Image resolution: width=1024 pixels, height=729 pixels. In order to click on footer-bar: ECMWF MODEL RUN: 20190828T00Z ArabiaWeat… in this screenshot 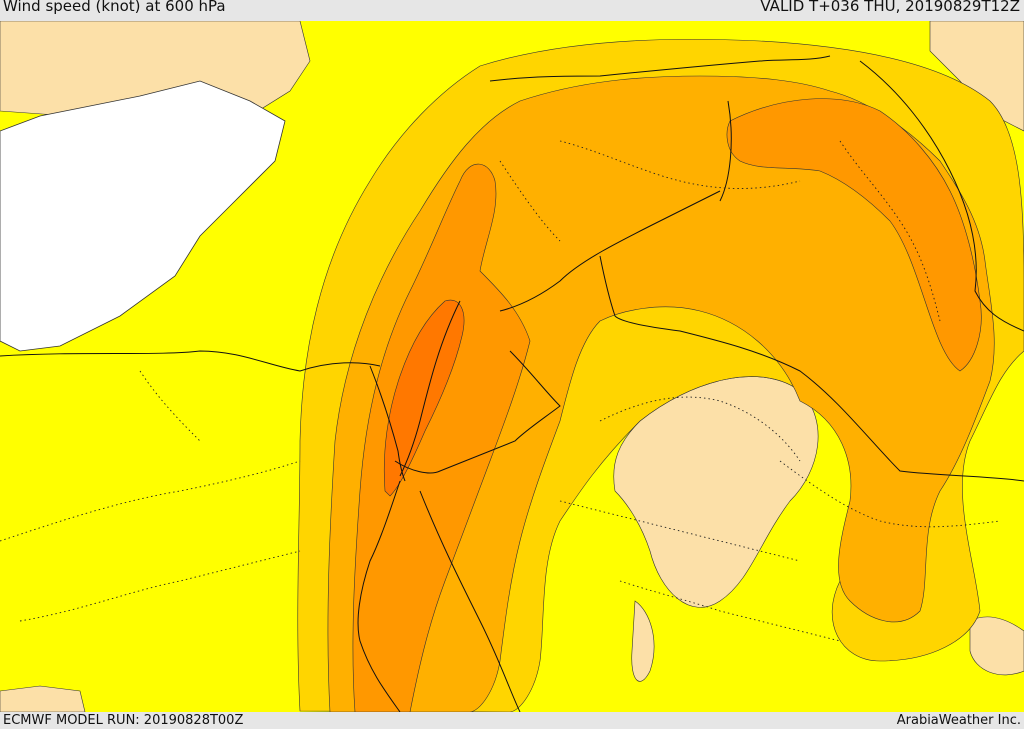, I will do `click(512, 720)`.